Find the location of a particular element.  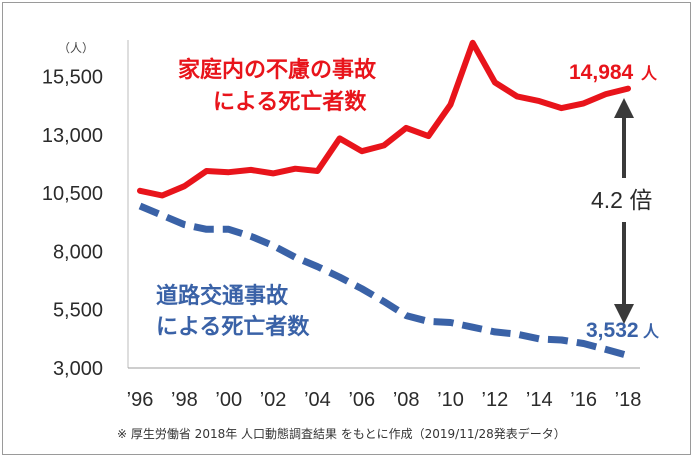

x-tick-label: ’00 is located at coordinates (228, 400).